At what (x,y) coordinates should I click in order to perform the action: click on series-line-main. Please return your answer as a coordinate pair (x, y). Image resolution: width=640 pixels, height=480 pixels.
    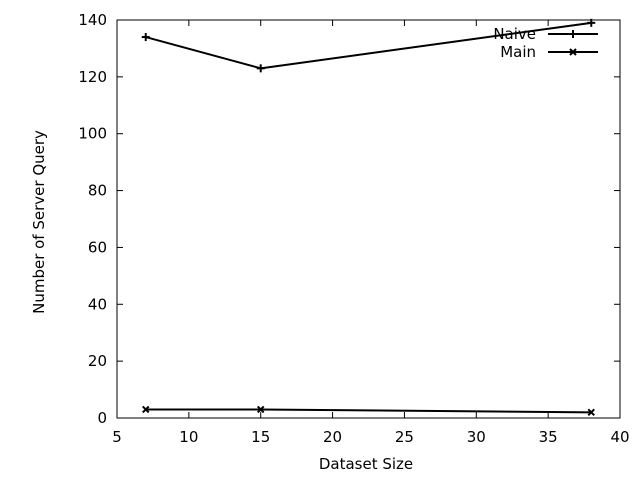
    Looking at the image, I should click on (368, 411).